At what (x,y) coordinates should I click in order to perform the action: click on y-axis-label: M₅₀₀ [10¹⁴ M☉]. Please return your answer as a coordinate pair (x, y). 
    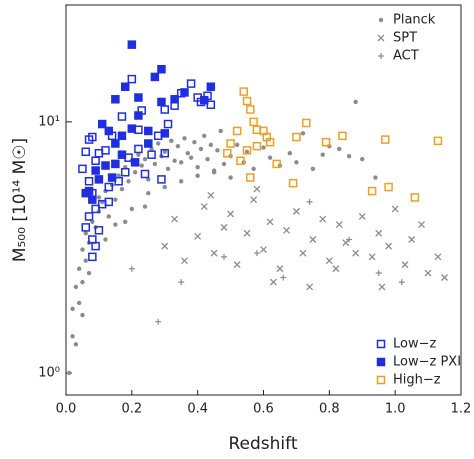
    Looking at the image, I should click on (20, 200).